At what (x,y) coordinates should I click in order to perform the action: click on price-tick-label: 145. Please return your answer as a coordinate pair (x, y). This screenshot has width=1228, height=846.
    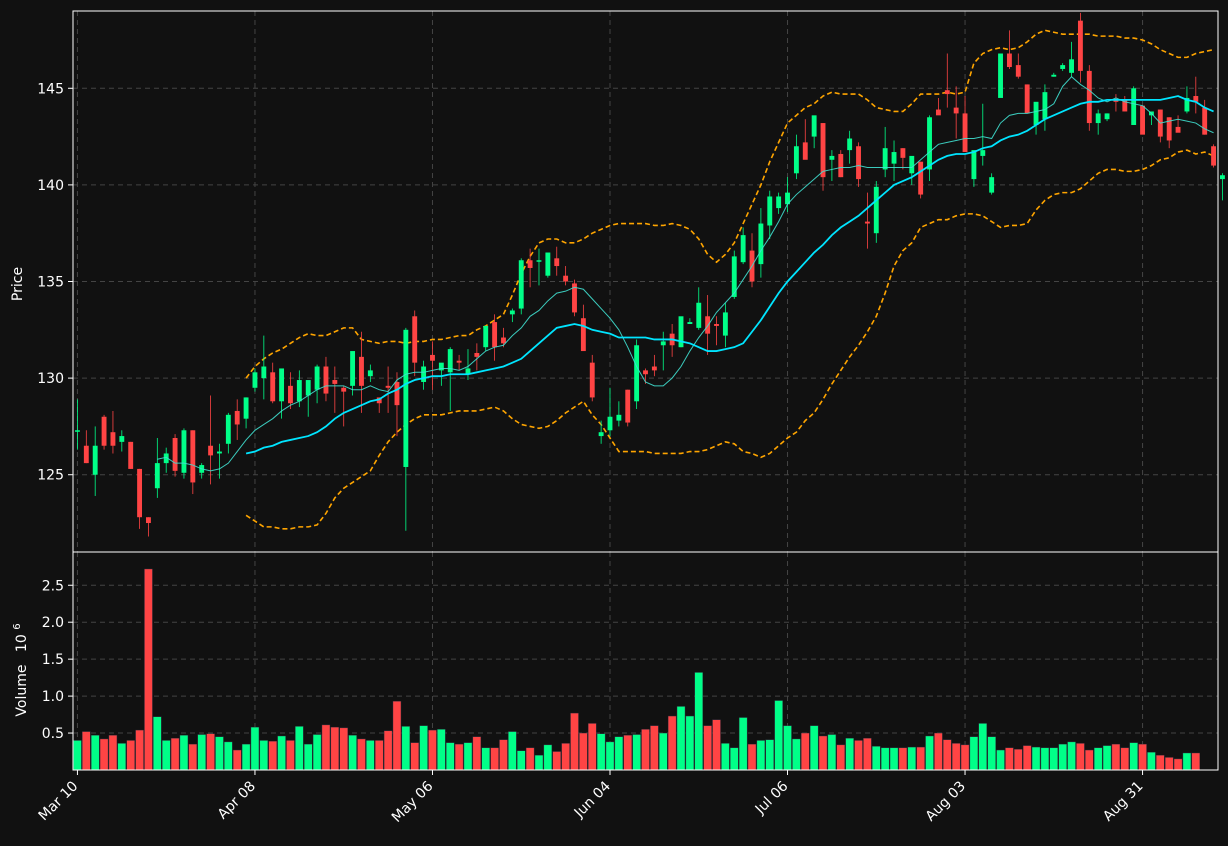
    Looking at the image, I should click on (50, 89).